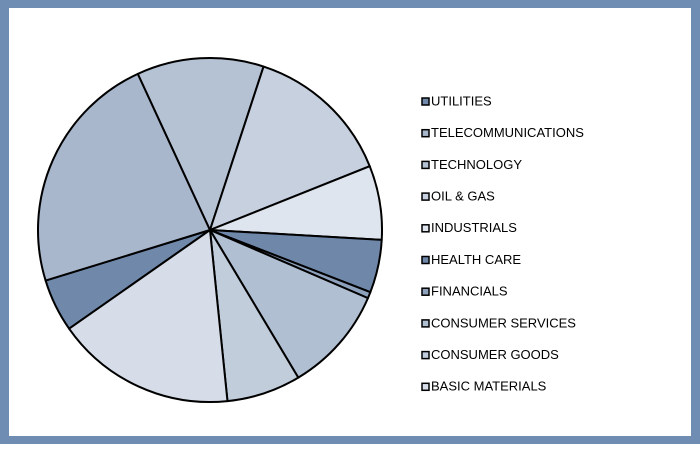  What do you see at coordinates (503, 322) in the screenshot?
I see `legend-label: CONSUMER SERVICES` at bounding box center [503, 322].